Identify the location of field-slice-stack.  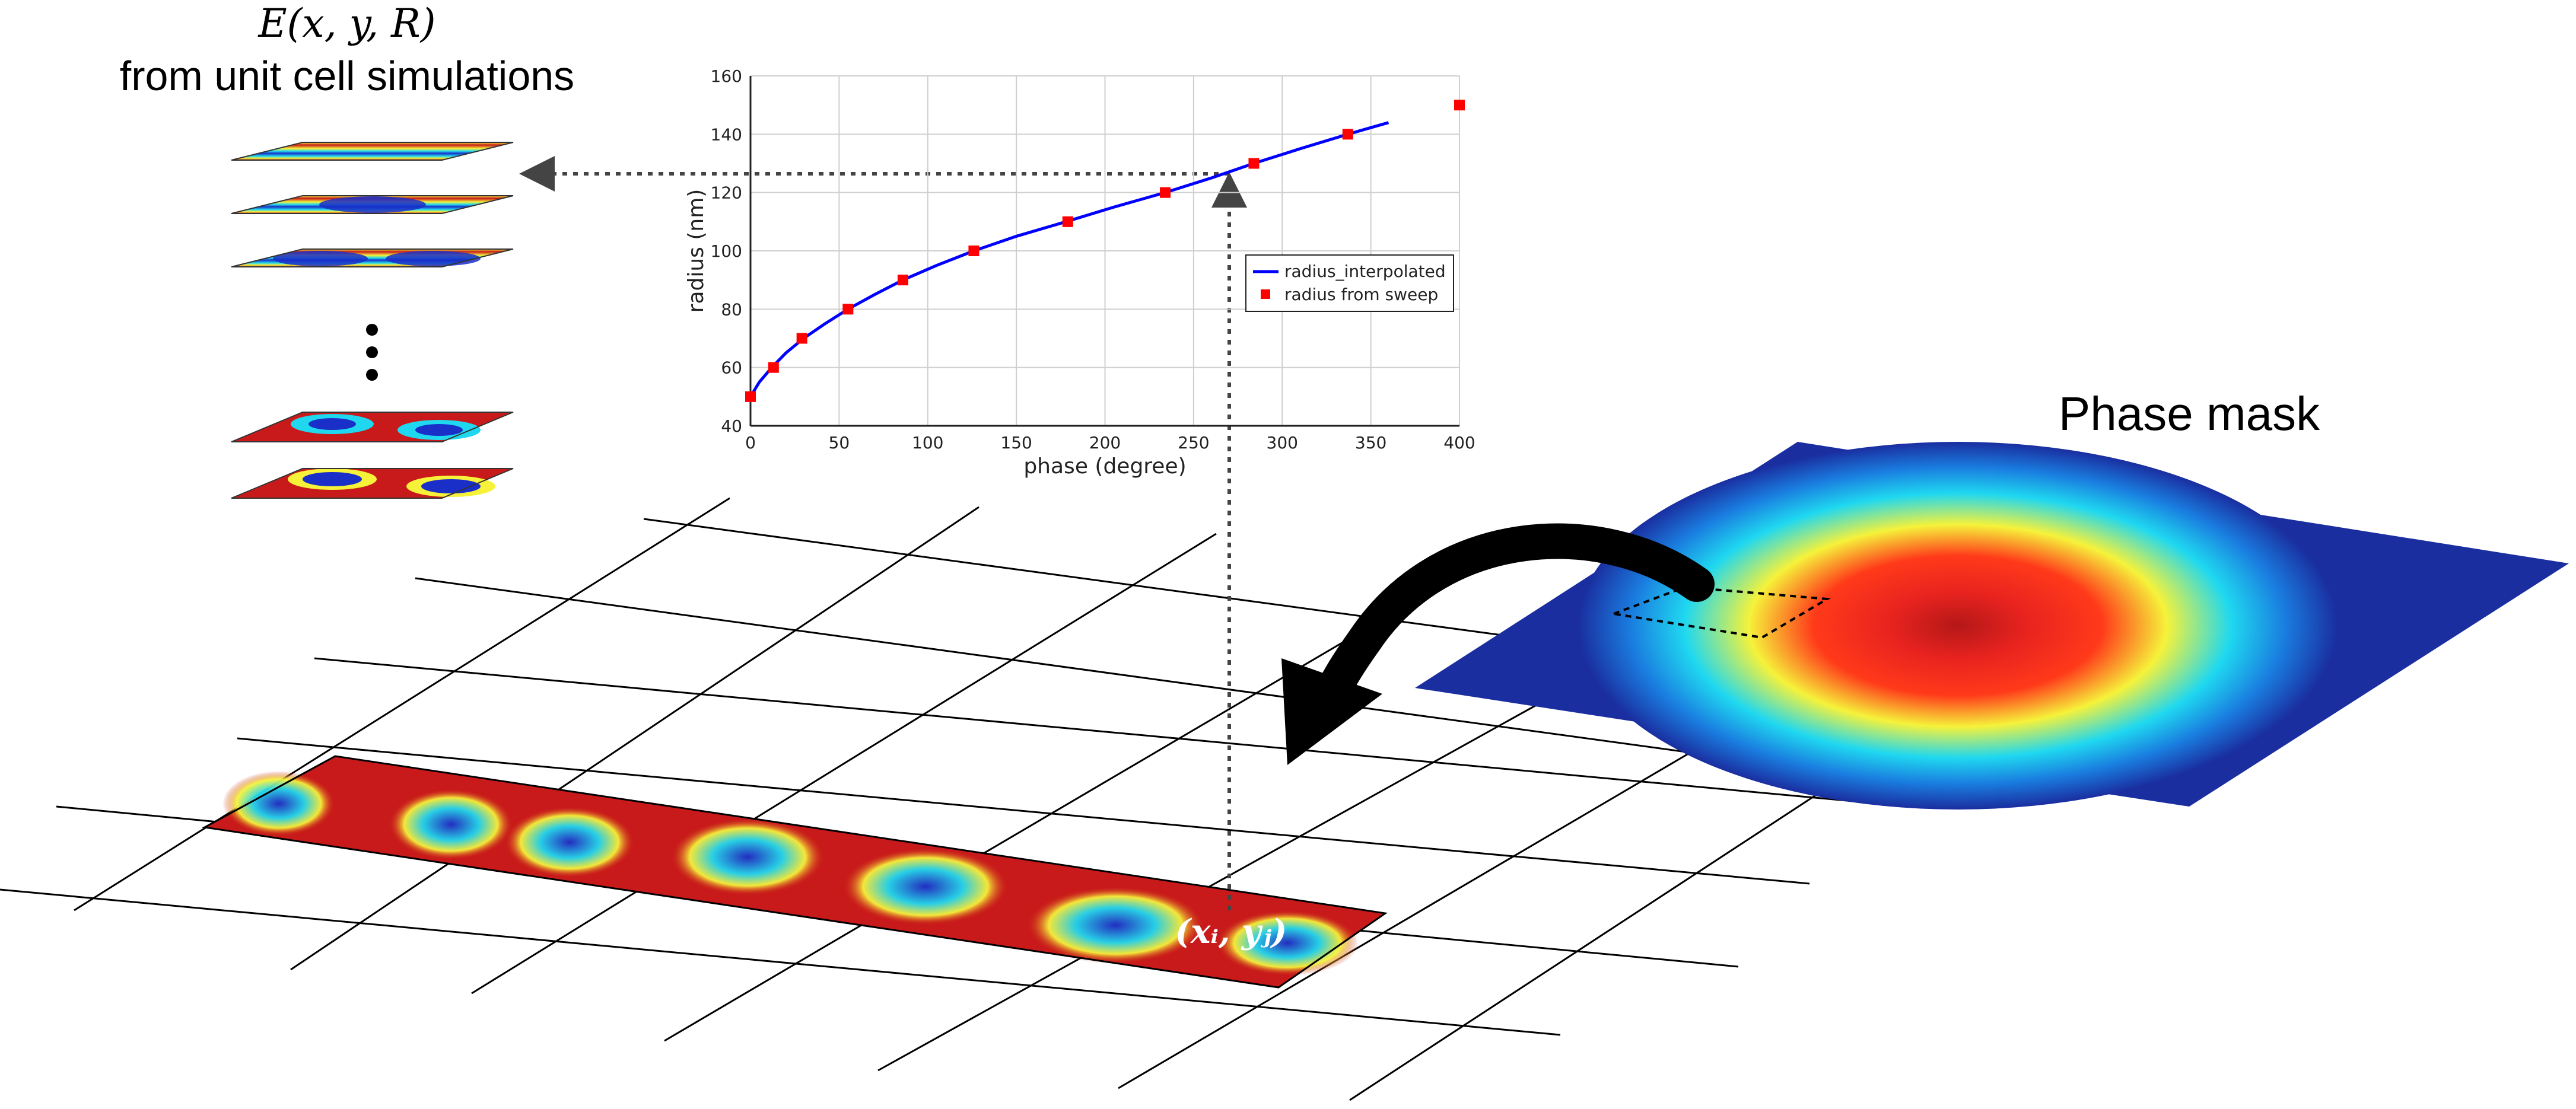
(372, 320).